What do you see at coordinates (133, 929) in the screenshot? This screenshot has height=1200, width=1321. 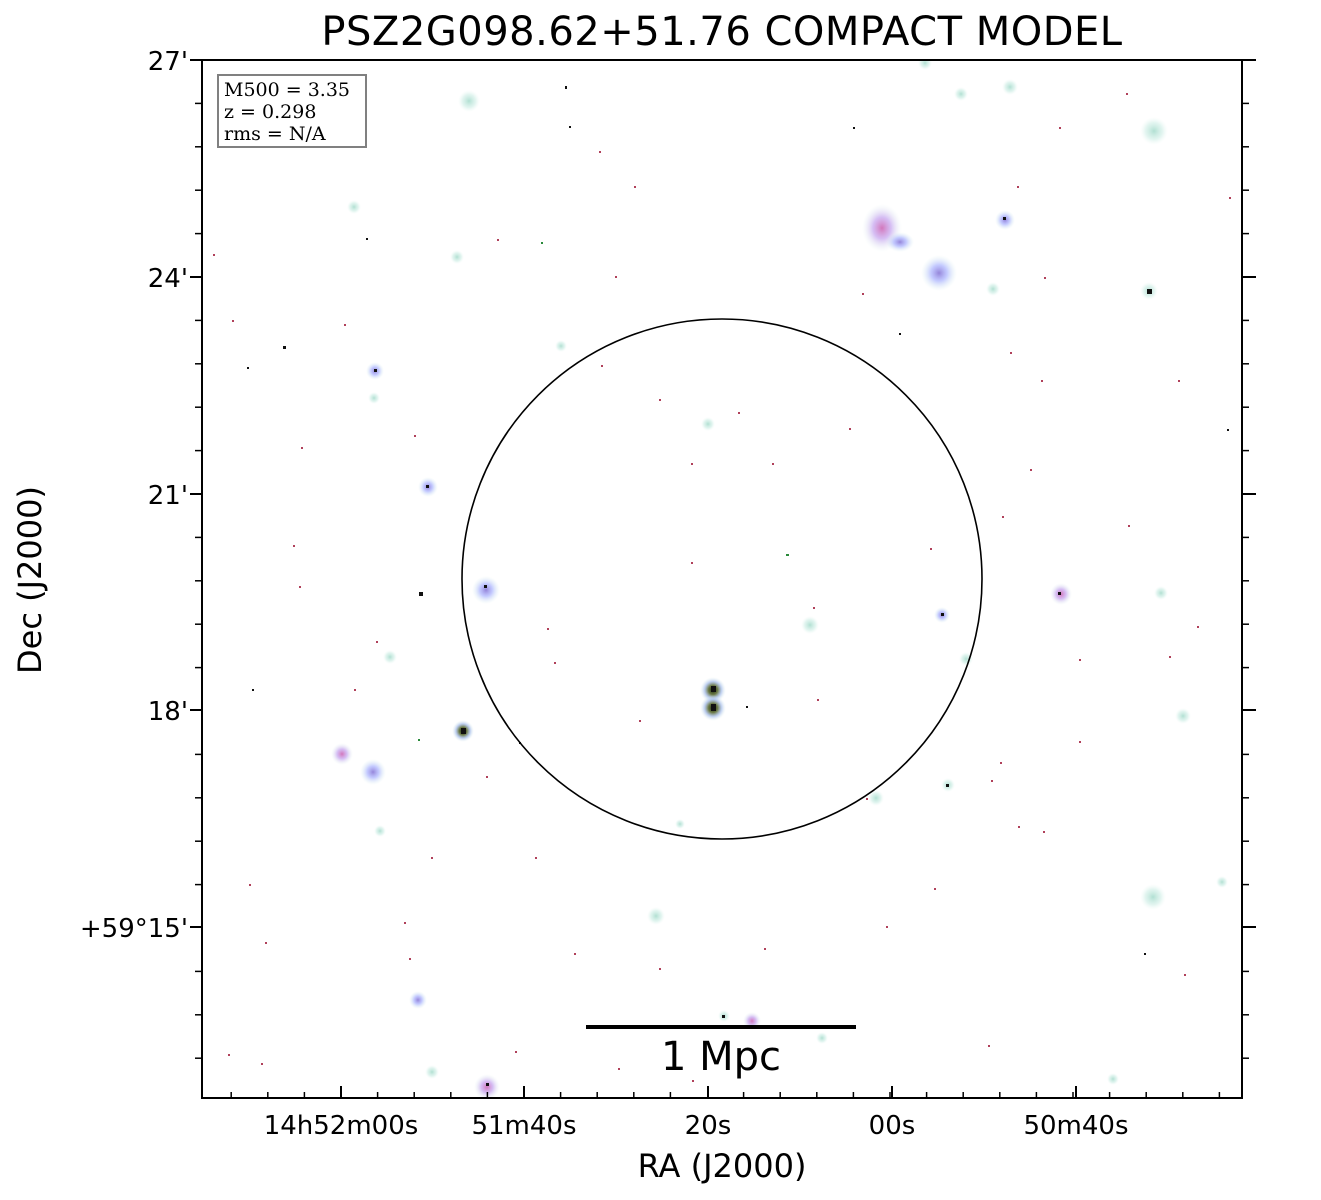 I see `y-tick-label: +59°15'` at bounding box center [133, 929].